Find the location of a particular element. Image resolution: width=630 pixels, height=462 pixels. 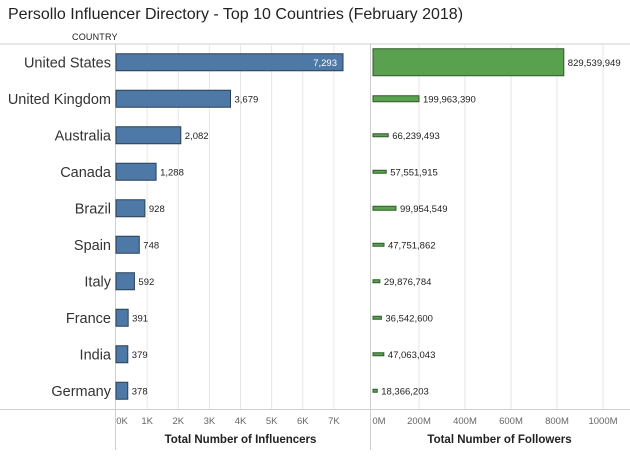

influencers-tick-label: 0K is located at coordinates (122, 421).